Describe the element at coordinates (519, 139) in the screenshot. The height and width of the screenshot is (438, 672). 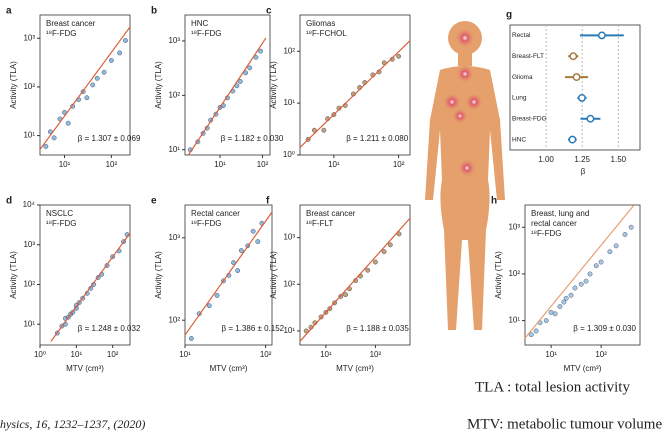
I see `category-label: HNC` at that location.